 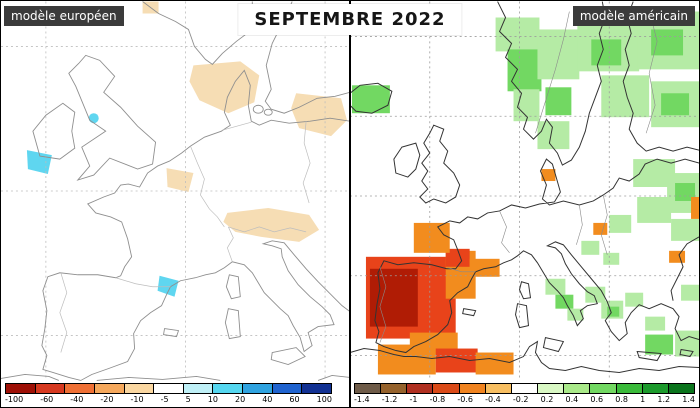 What do you see at coordinates (307, 57) in the screenshot?
I see `sweden-coast` at bounding box center [307, 57].